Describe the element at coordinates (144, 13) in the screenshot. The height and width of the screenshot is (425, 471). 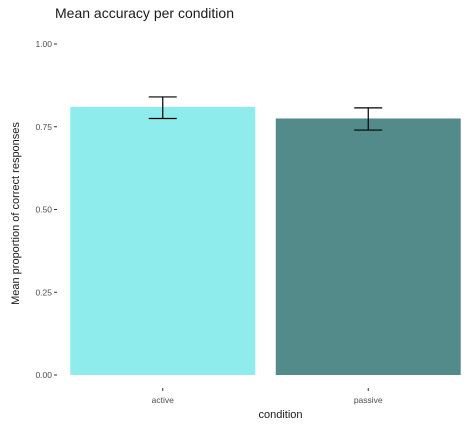
I see `chart-title: Mean accuracy per condition` at that location.